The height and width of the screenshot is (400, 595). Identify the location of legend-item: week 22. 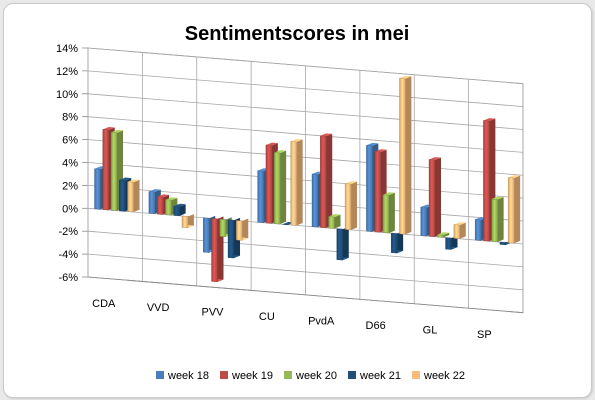
(438, 376).